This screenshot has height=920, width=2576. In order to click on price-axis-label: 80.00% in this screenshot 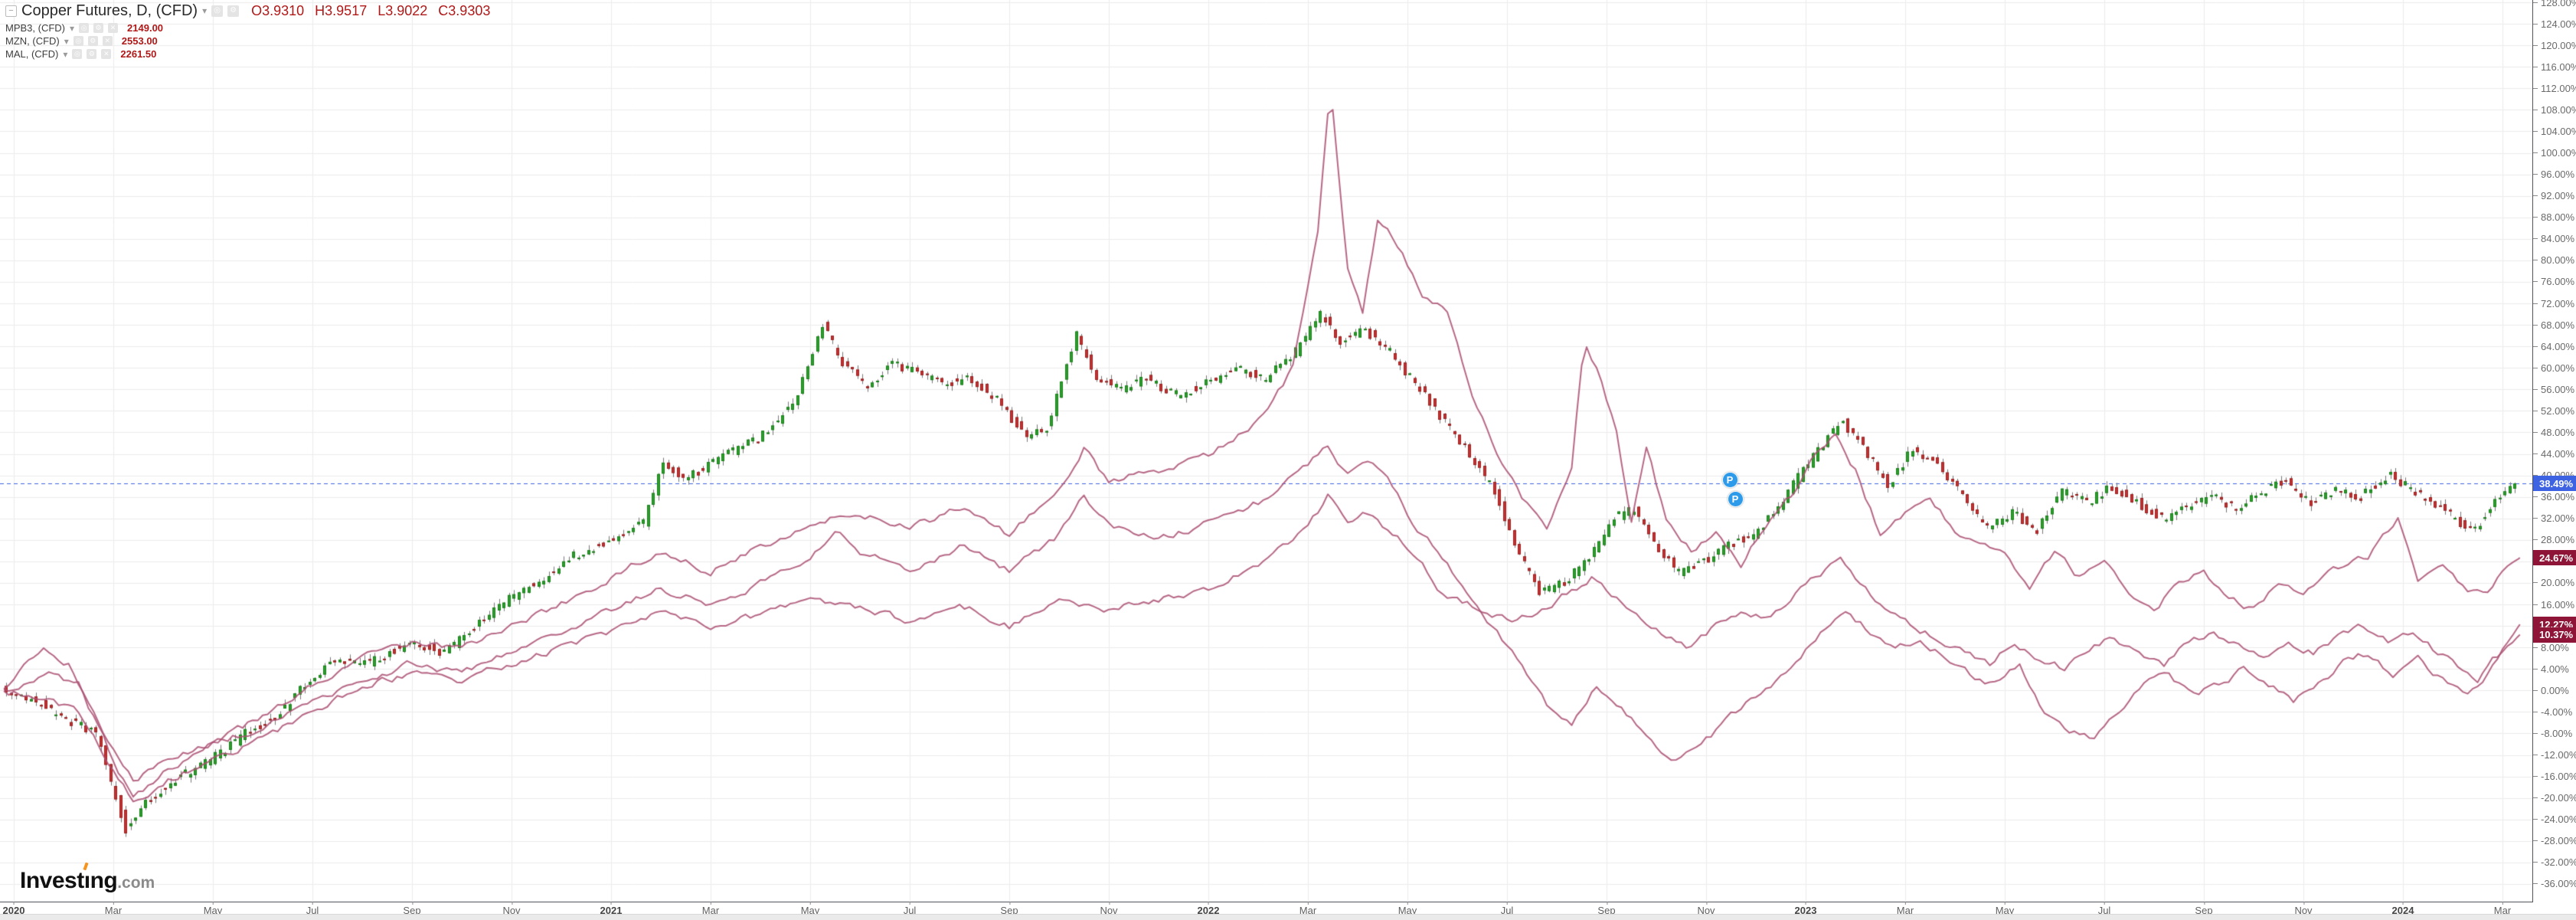, I will do `click(2553, 260)`.